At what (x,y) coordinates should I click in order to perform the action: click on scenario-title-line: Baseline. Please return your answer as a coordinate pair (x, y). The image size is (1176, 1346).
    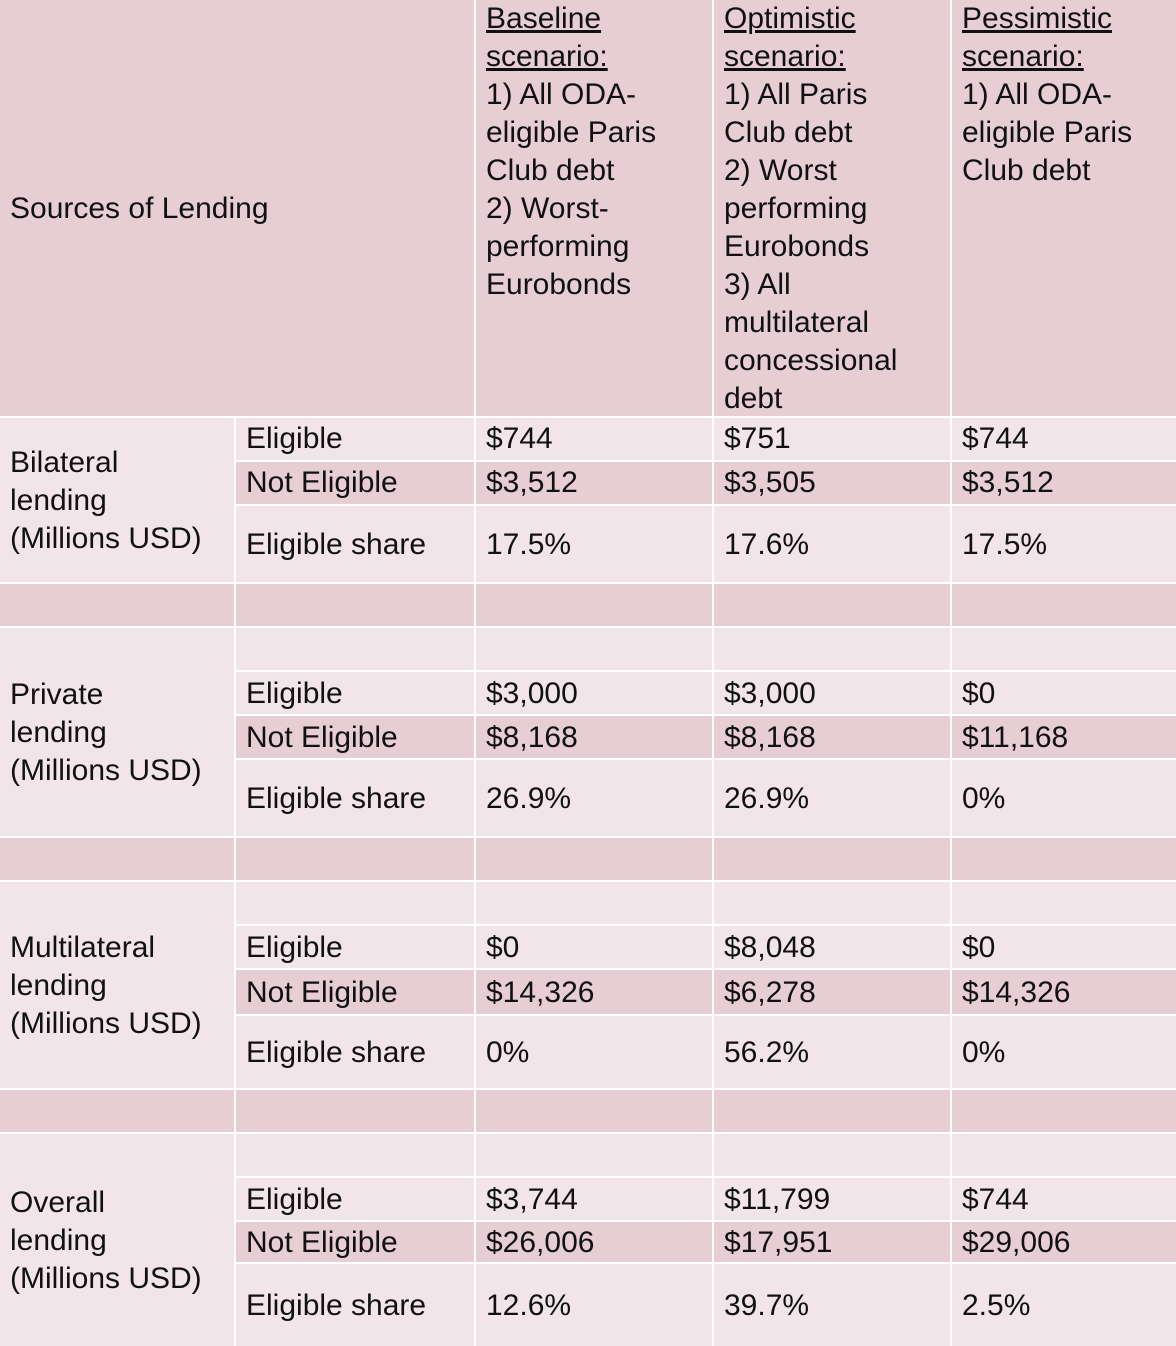
    Looking at the image, I should click on (544, 18).